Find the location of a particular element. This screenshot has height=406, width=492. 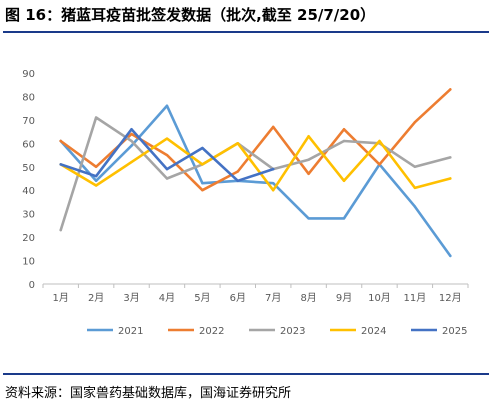

y-tick-label: 10 is located at coordinates (28, 262).